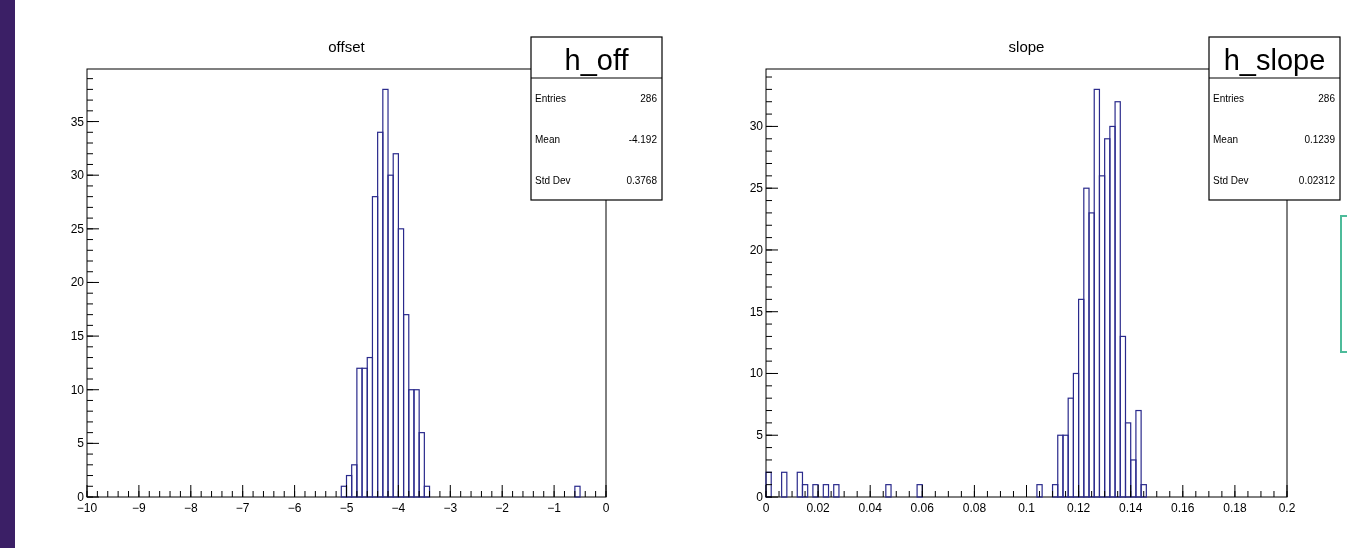 This screenshot has width=1347, height=548. Describe the element at coordinates (1287, 508) in the screenshot. I see `x-tick-label: 0.2` at that location.